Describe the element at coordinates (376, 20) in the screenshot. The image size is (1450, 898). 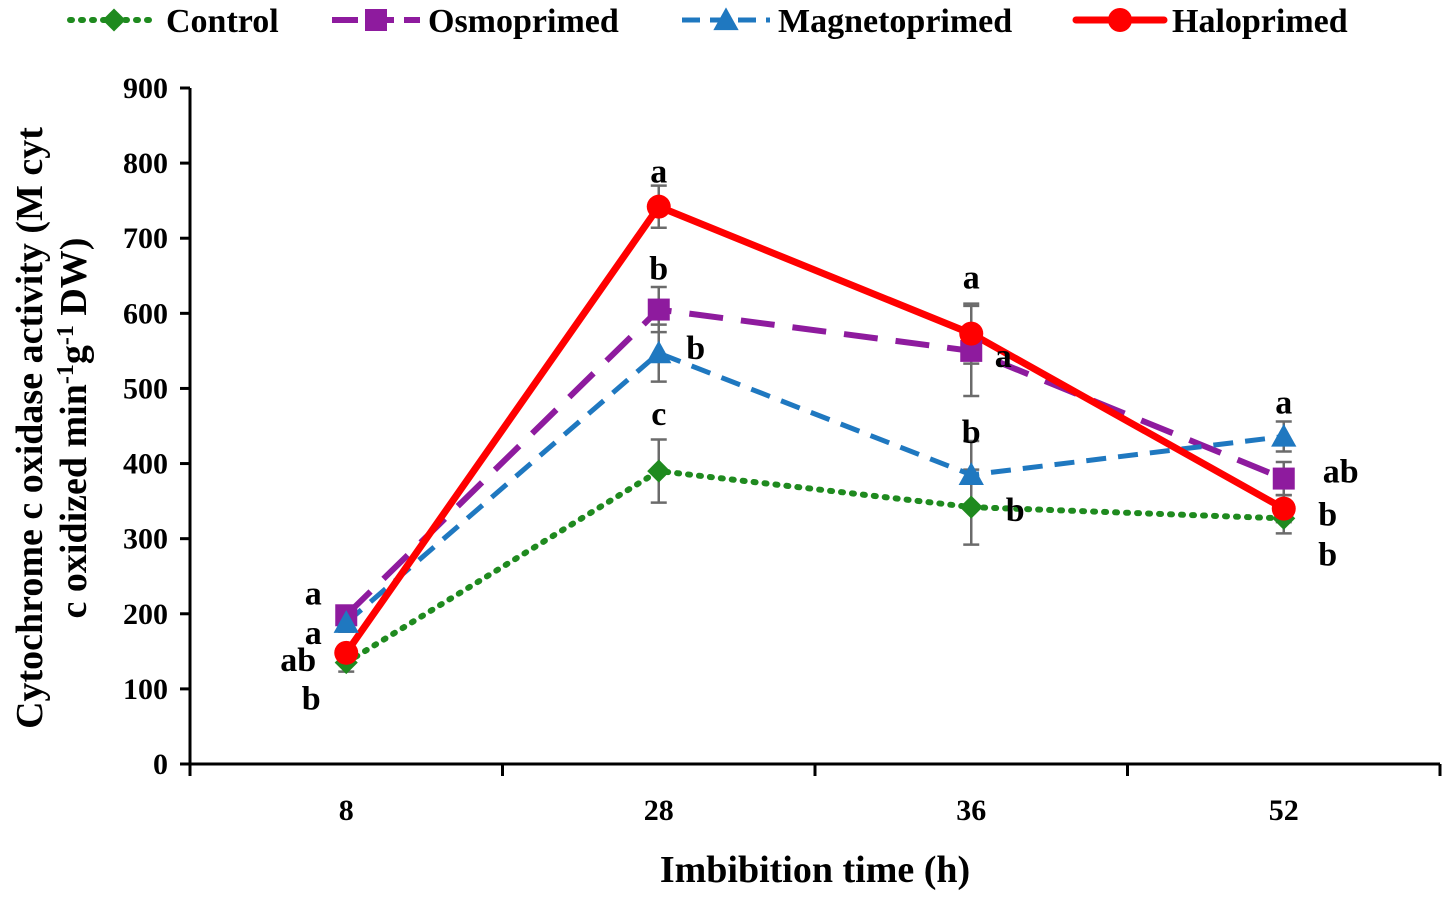
I see `legend-marker-osmoprimed` at that location.